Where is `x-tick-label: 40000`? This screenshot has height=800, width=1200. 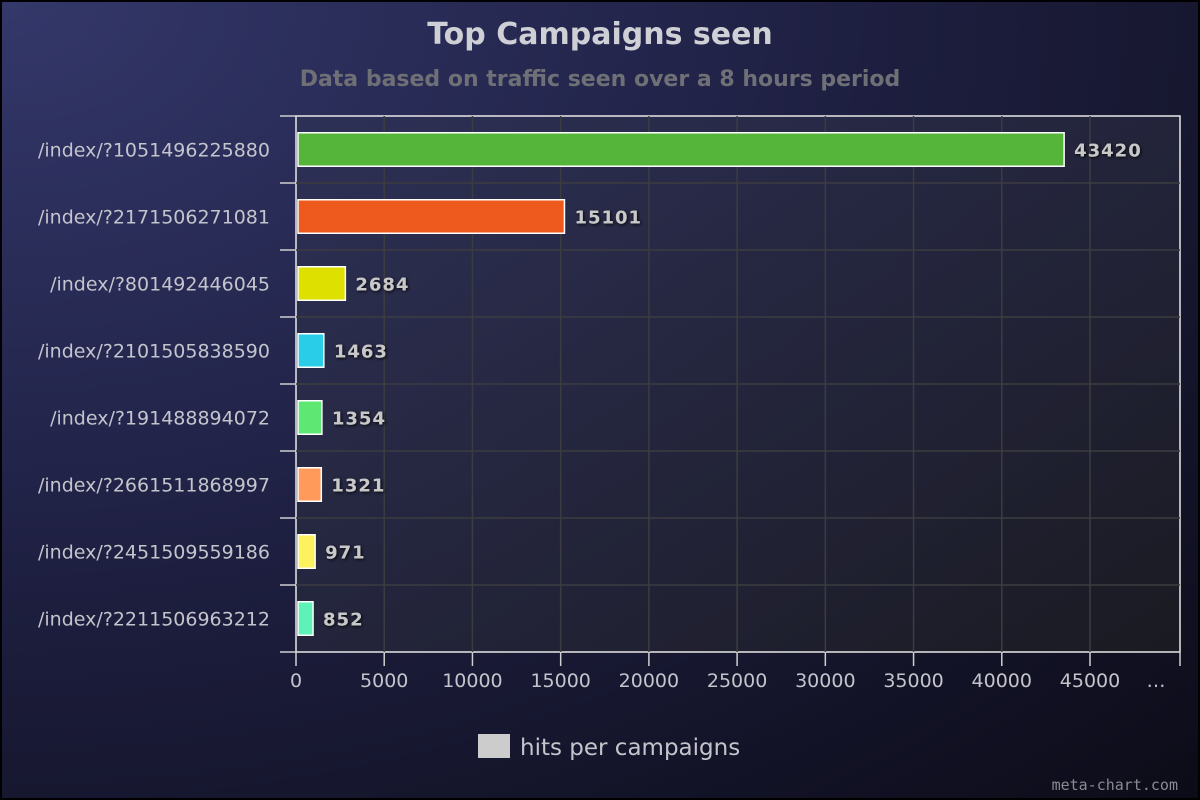 x-tick-label: 40000 is located at coordinates (1002, 681).